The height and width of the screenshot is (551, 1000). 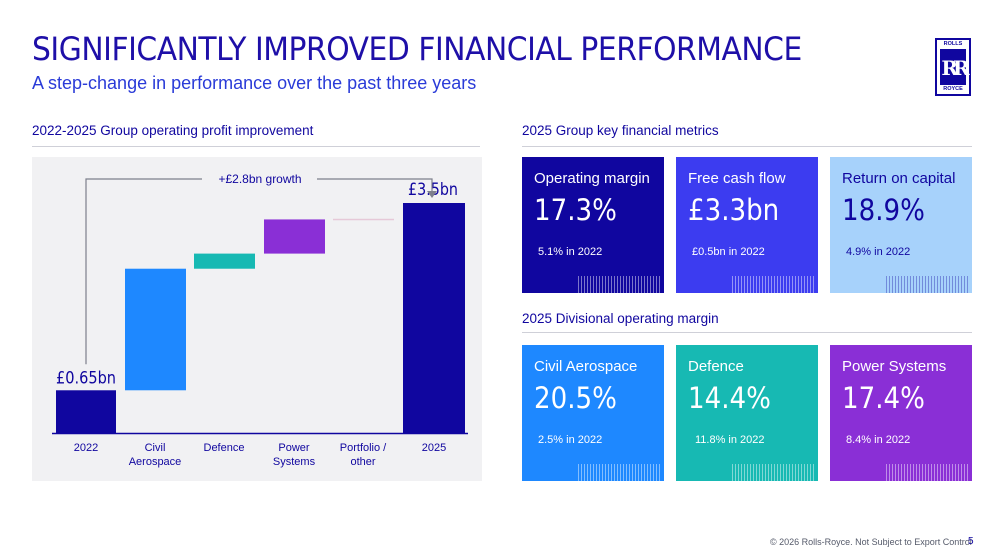 What do you see at coordinates (375, 185) in the screenshot?
I see `growth-bracket-right` at bounding box center [375, 185].